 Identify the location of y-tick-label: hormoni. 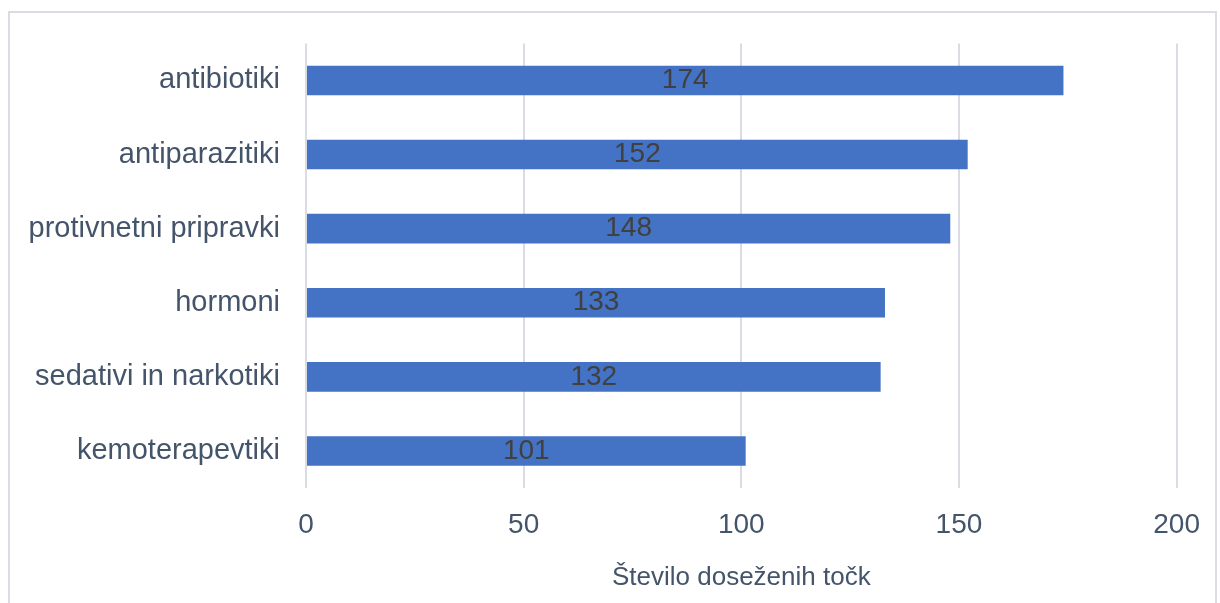
(227, 300).